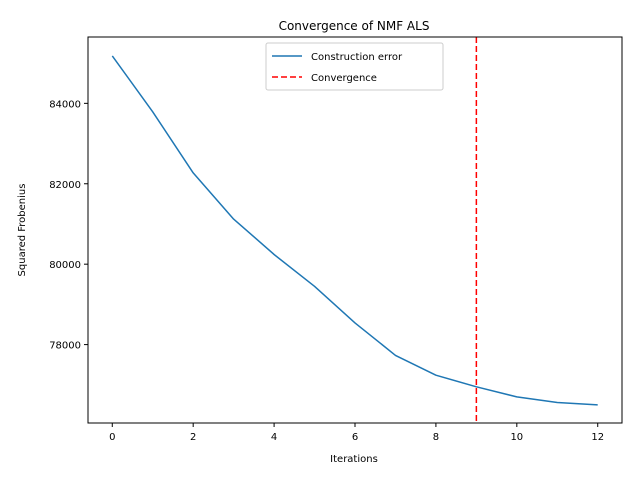  Describe the element at coordinates (597, 437) in the screenshot. I see `x-tick-label: 12` at that location.